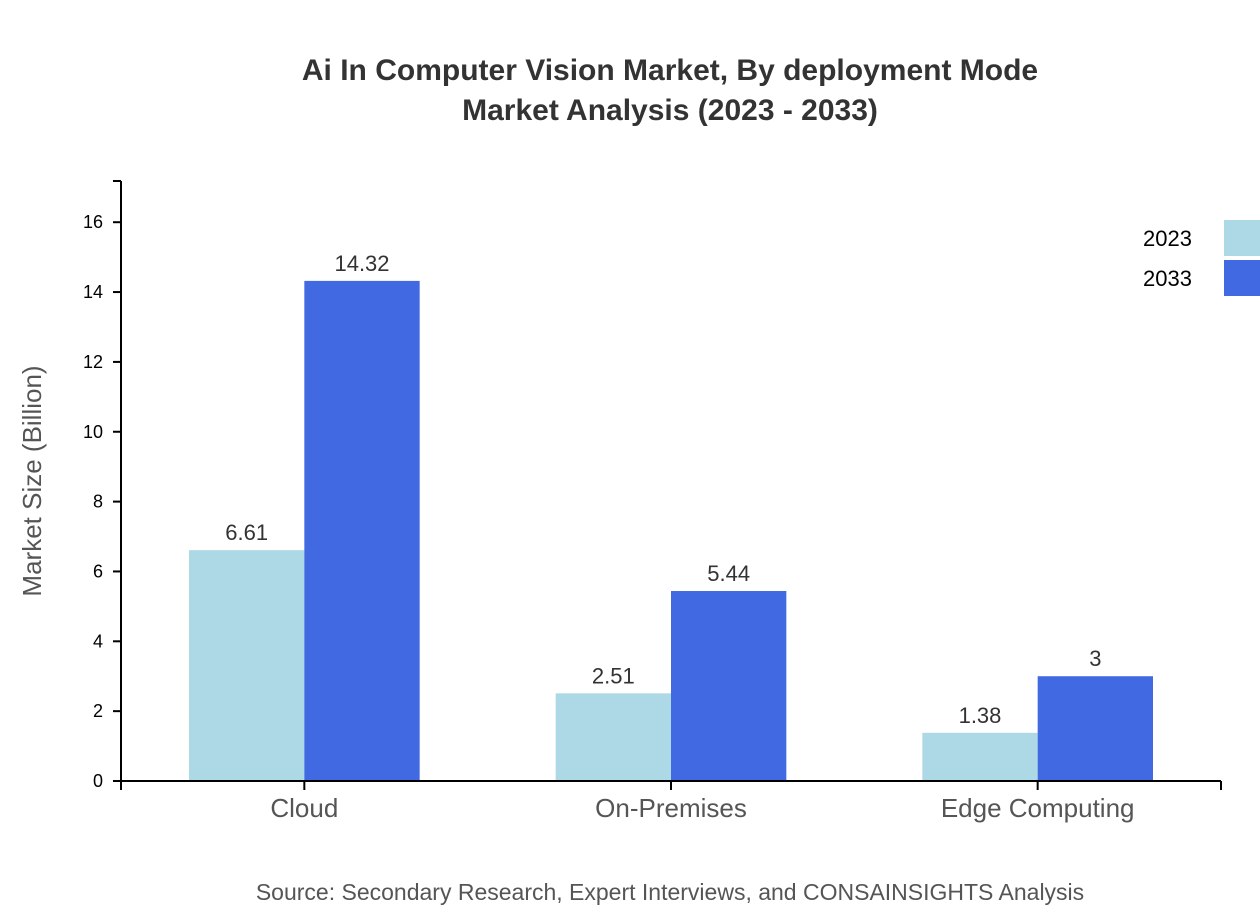 The height and width of the screenshot is (920, 1260). What do you see at coordinates (93, 222) in the screenshot?
I see `y-tick-label: 16` at bounding box center [93, 222].